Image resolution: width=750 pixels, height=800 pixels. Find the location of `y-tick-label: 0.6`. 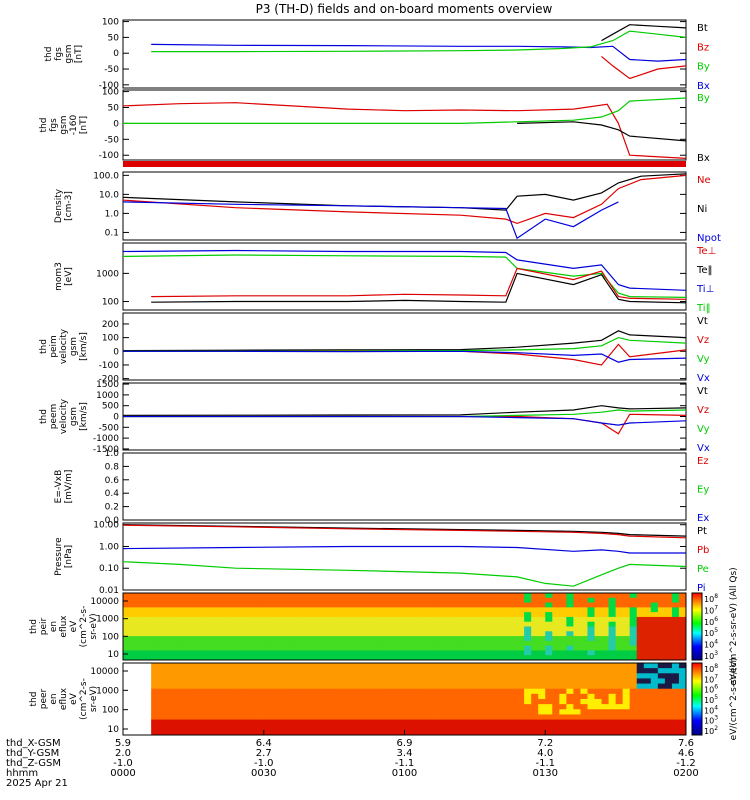

y-tick-label: 0.6 is located at coordinates (112, 481).